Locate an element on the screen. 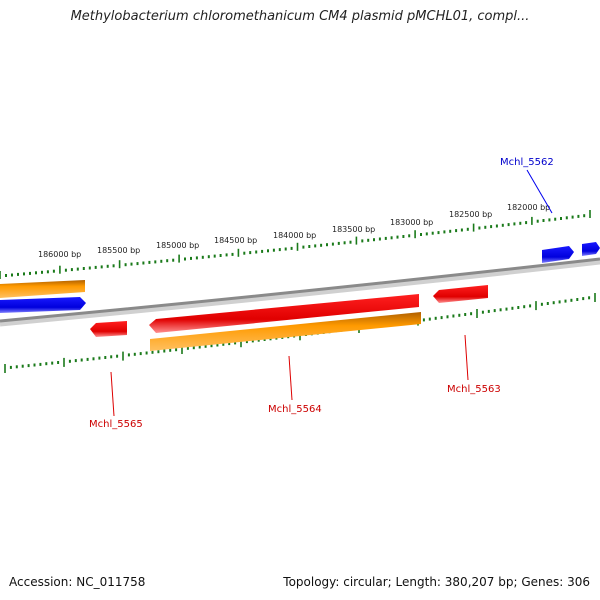 The width and height of the screenshot is (600, 600). cds-forward-5562b is located at coordinates (591, 249).